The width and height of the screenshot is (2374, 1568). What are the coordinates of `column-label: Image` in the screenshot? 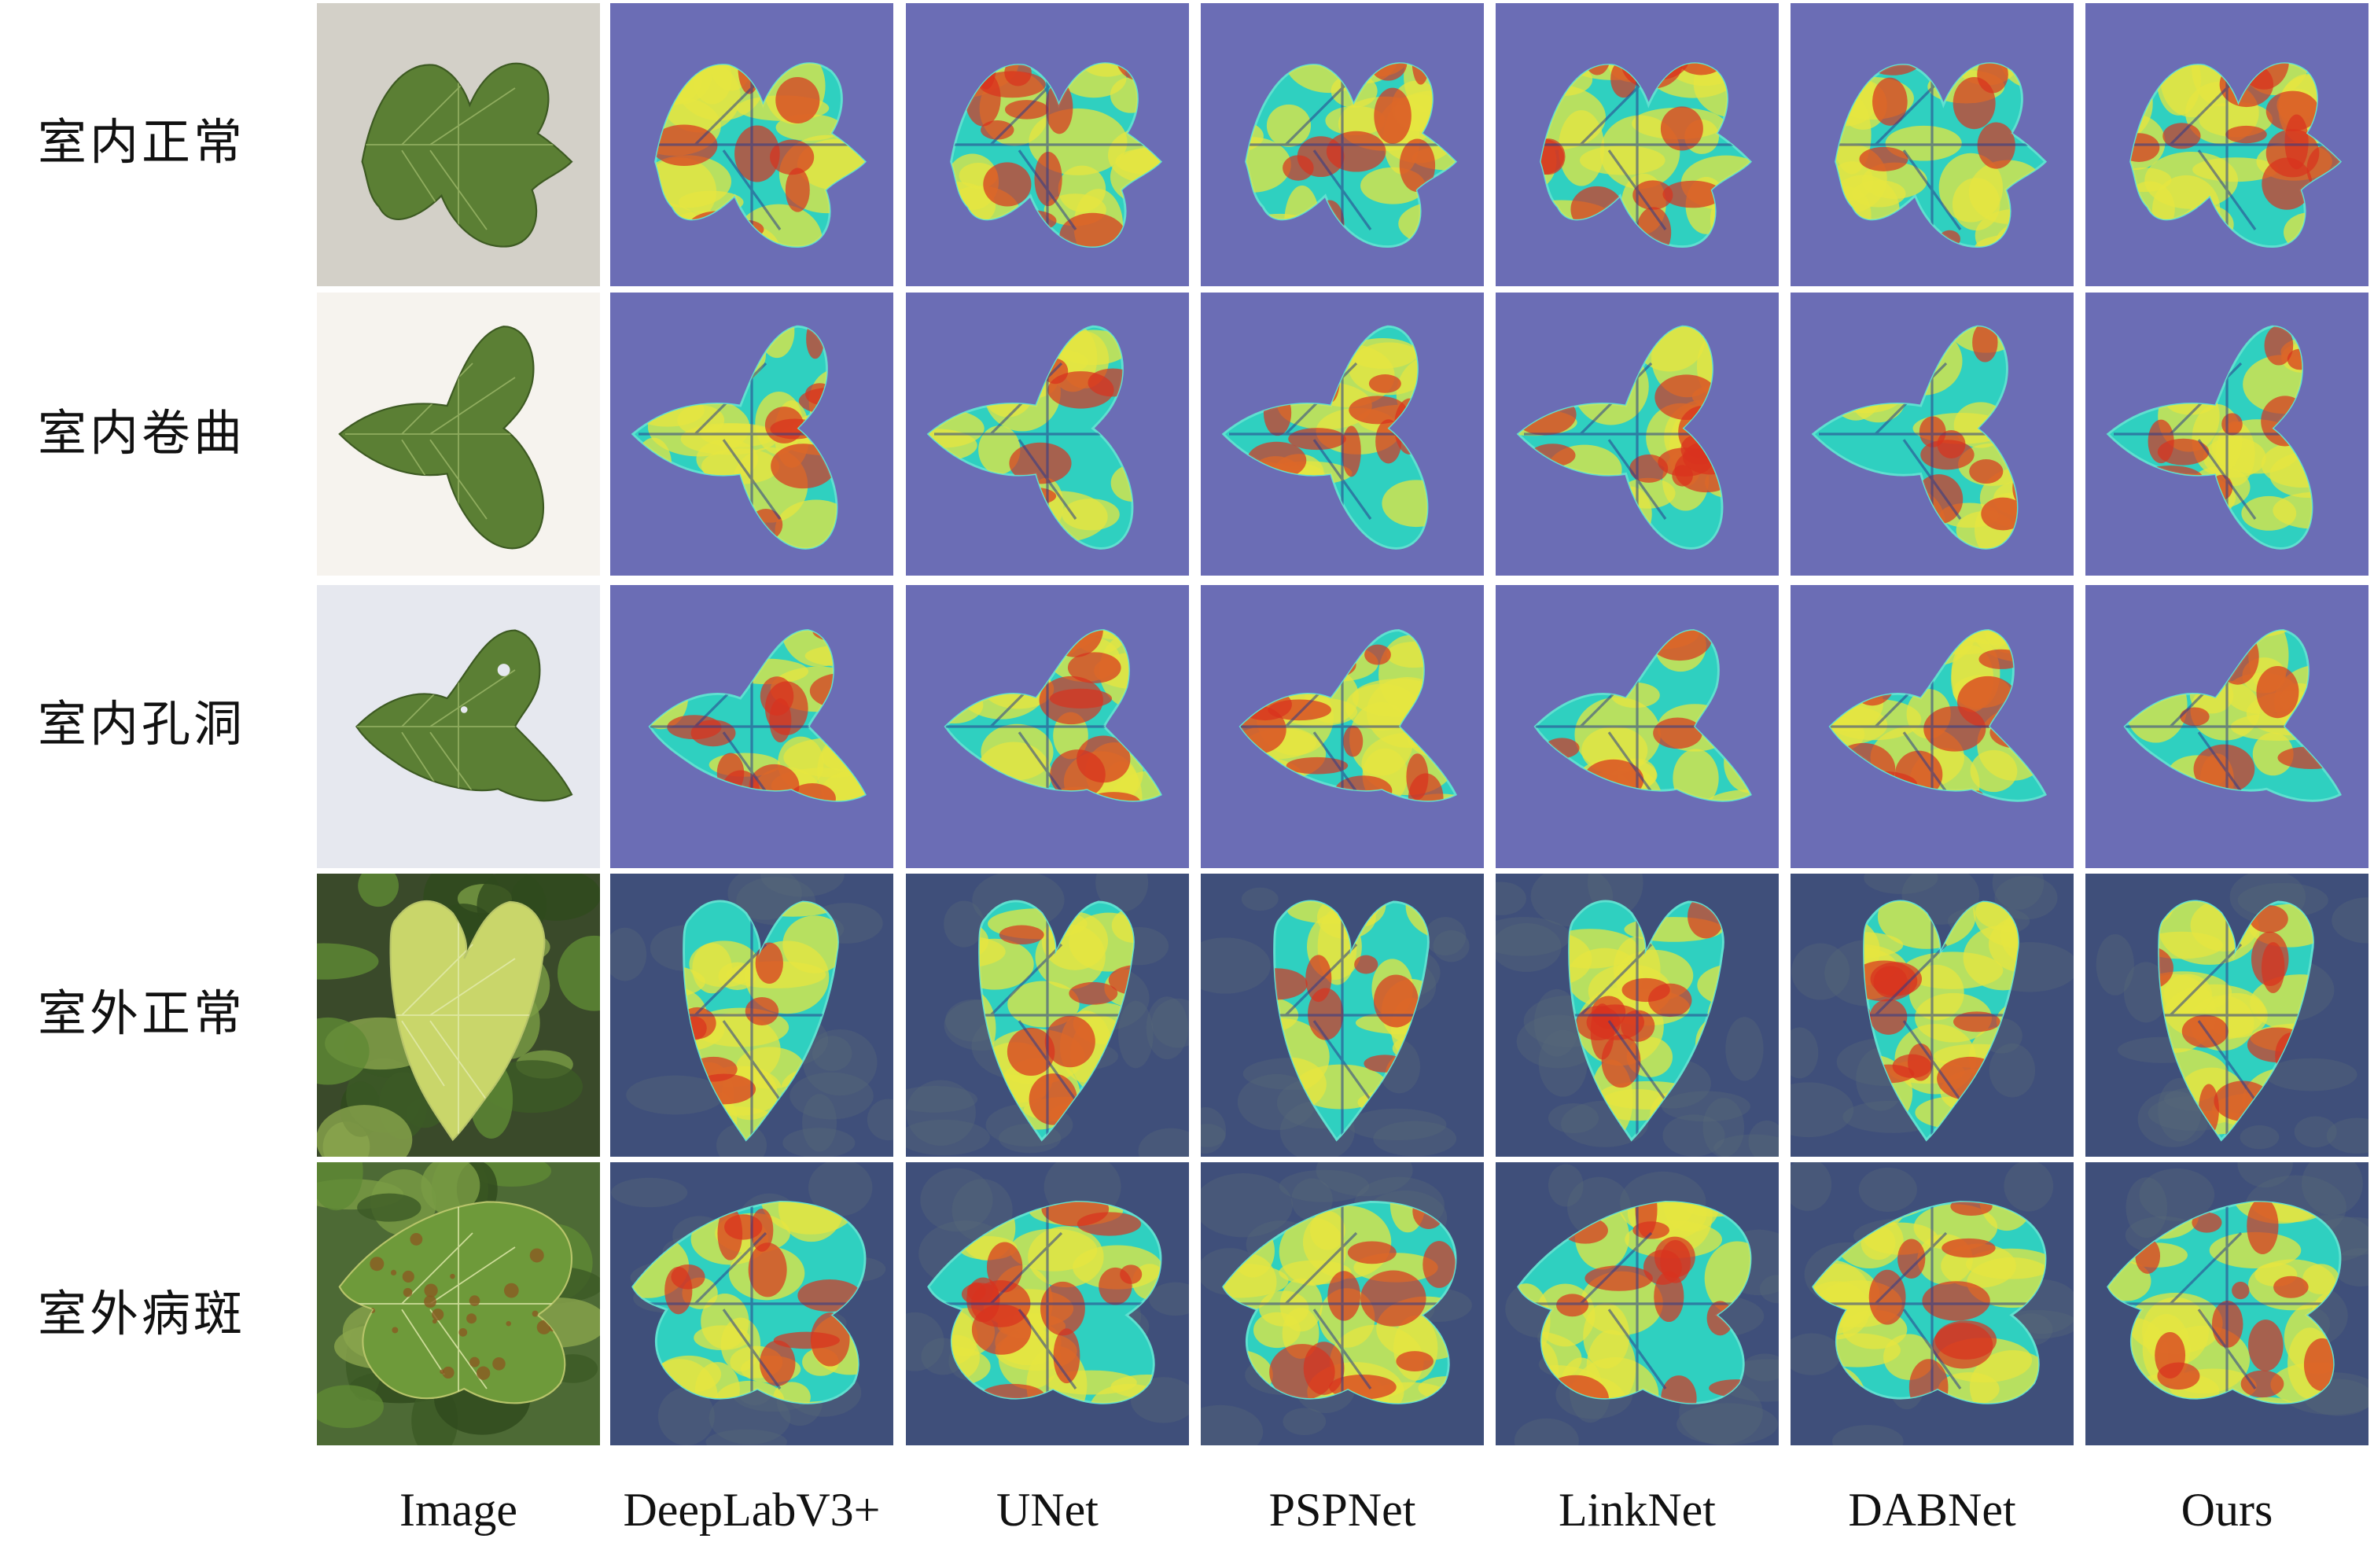 It's located at (458, 1510).